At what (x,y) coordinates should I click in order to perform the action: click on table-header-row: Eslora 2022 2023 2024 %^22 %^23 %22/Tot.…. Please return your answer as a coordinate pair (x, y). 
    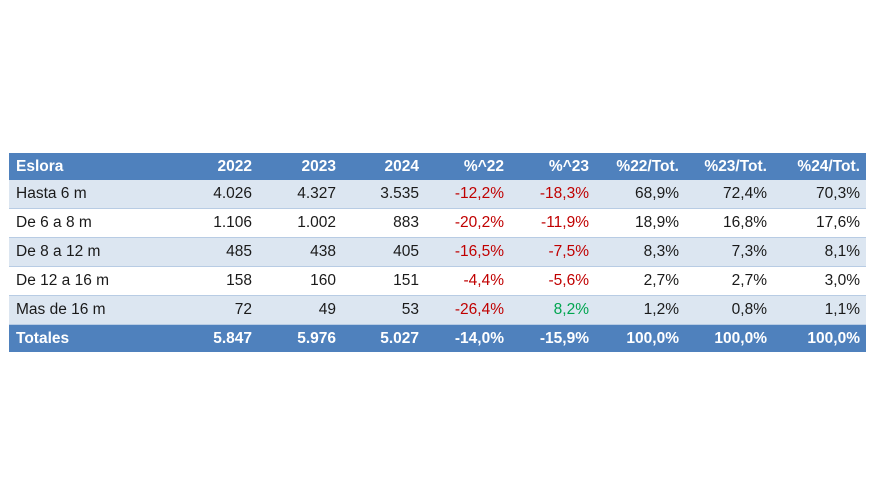
    Looking at the image, I should click on (437, 166).